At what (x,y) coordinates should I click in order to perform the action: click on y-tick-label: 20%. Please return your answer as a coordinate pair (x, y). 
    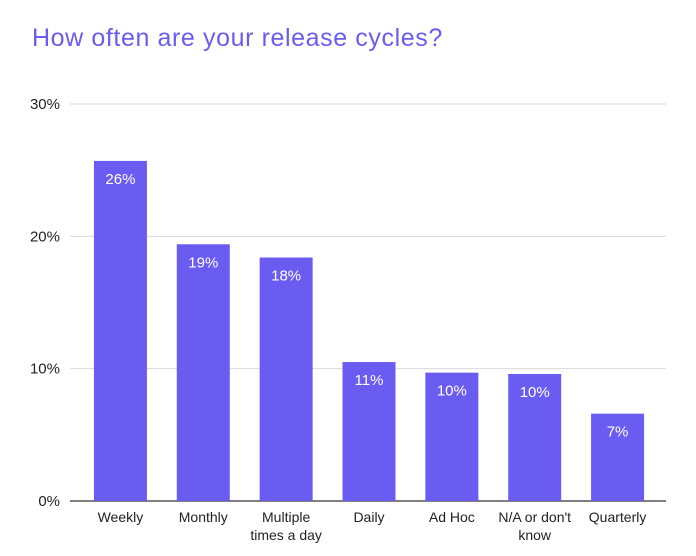
    Looking at the image, I should click on (45, 236).